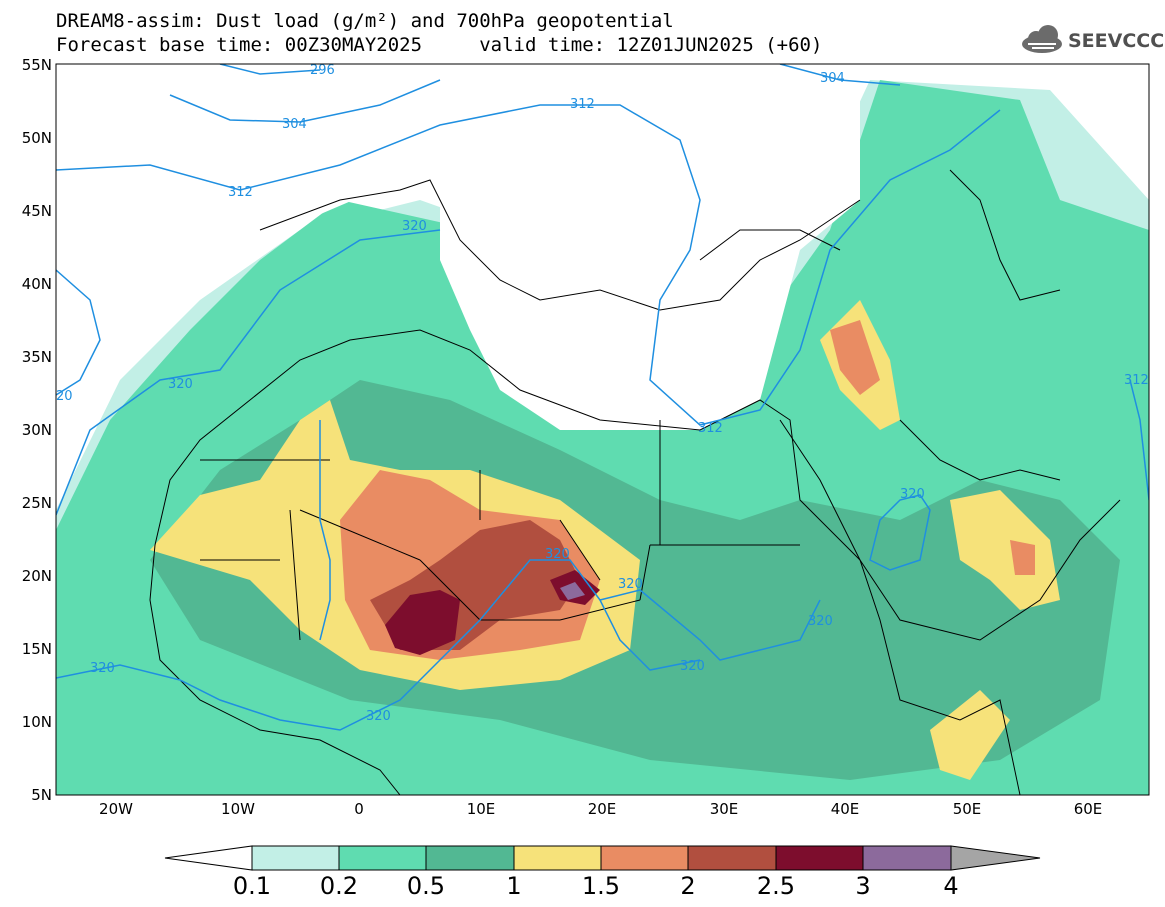  I want to click on lon-label: 10E, so click(481, 809).